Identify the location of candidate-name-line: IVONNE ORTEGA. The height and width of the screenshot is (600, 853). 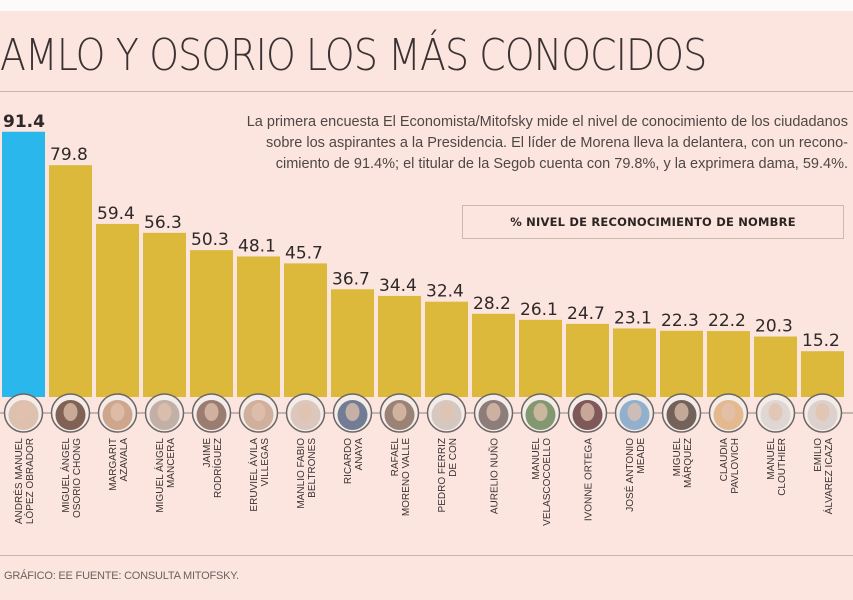
(589, 479).